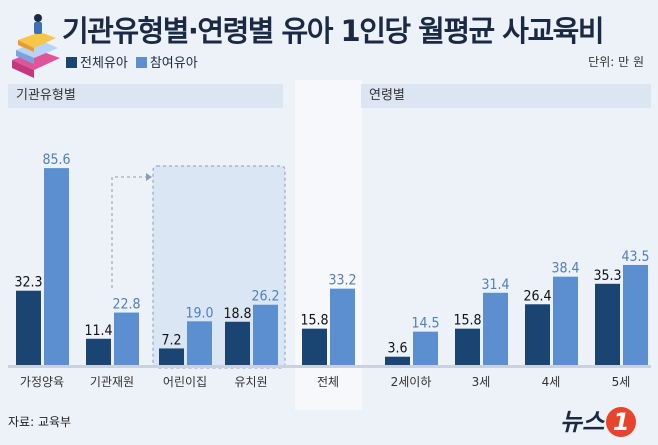  I want to click on data-label: 7.2, so click(171, 340).